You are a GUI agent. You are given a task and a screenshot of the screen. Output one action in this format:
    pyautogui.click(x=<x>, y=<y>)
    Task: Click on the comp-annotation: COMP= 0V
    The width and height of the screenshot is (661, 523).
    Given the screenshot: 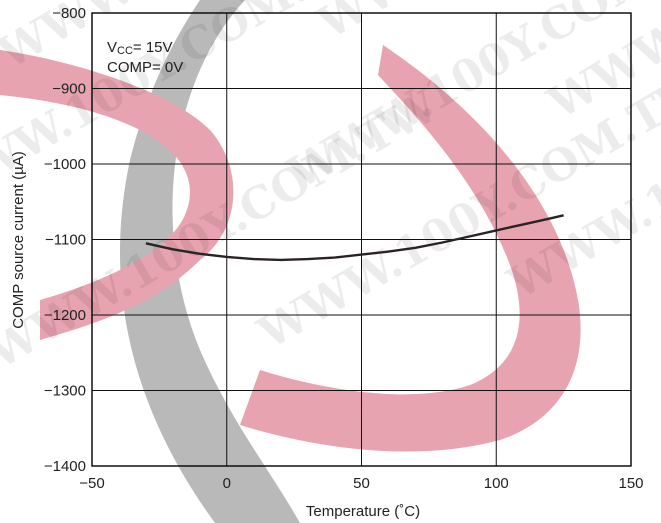 What is the action you would take?
    pyautogui.click(x=145, y=67)
    